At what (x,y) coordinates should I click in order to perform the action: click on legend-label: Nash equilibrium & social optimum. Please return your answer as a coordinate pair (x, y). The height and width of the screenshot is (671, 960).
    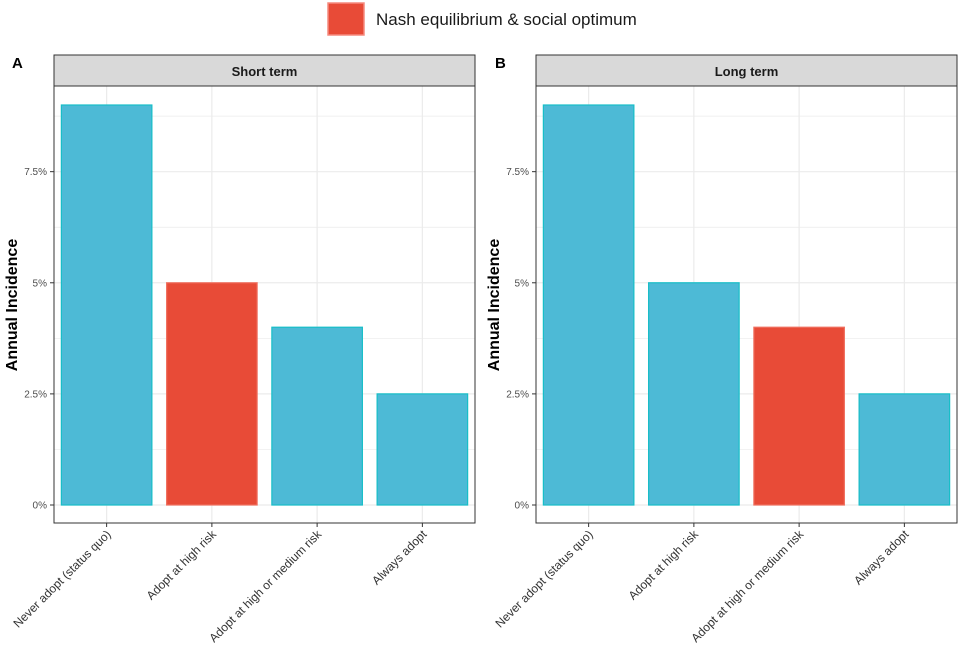
    Looking at the image, I should click on (506, 19).